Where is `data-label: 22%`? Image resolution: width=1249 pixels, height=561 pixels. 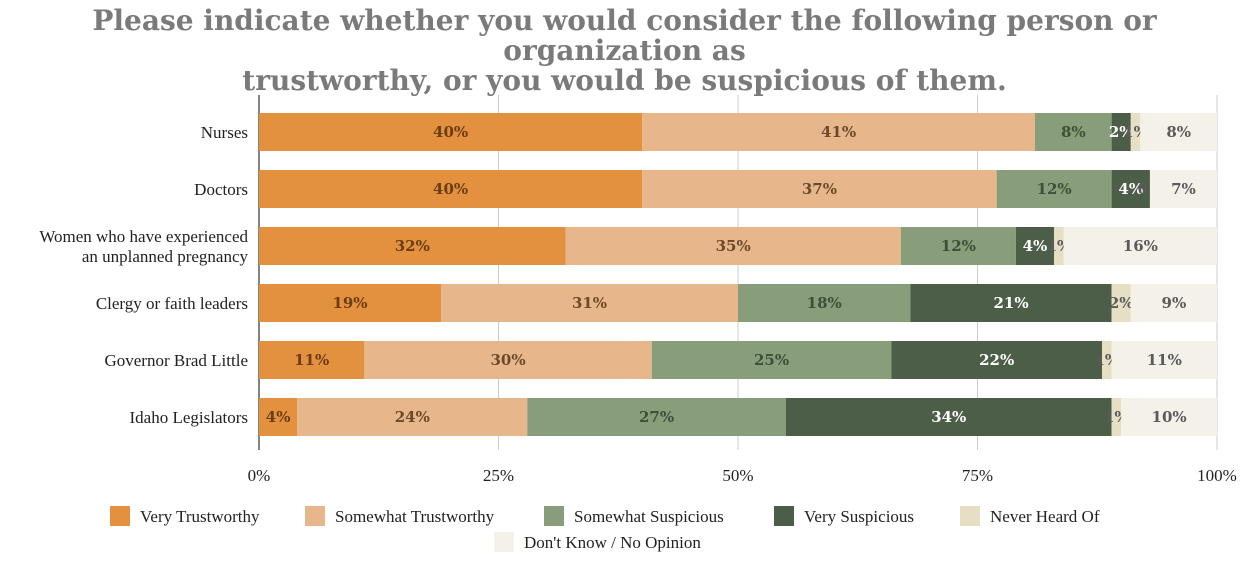 data-label: 22% is located at coordinates (996, 360).